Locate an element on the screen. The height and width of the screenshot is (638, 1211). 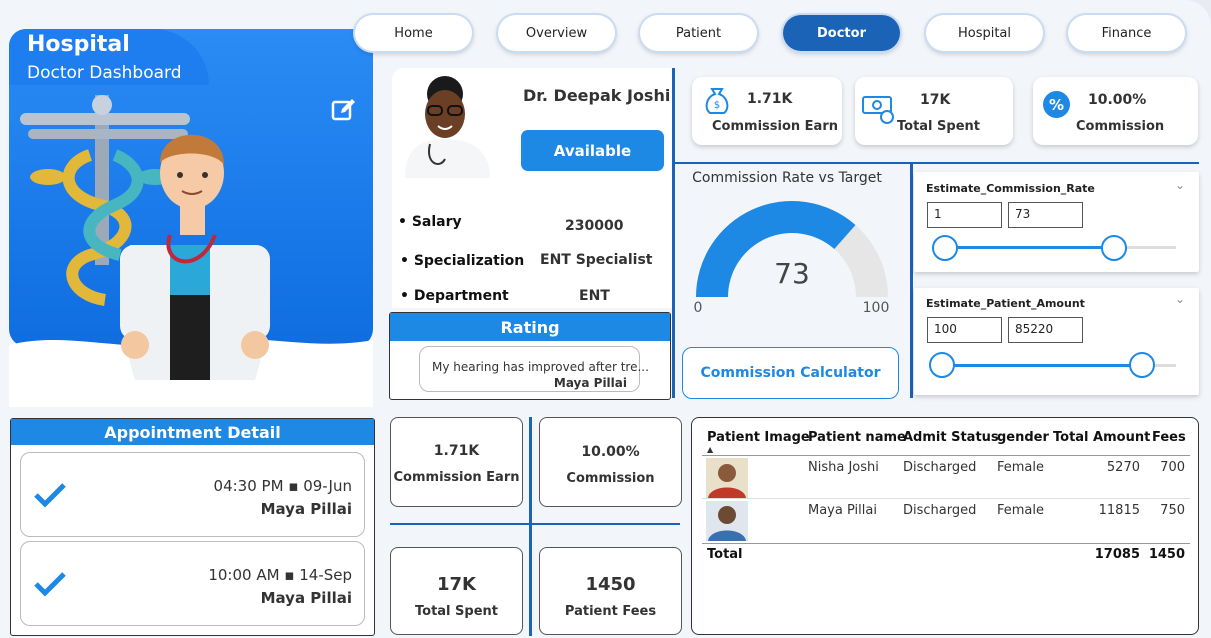
nav-finance: Finance is located at coordinates (1126, 33).